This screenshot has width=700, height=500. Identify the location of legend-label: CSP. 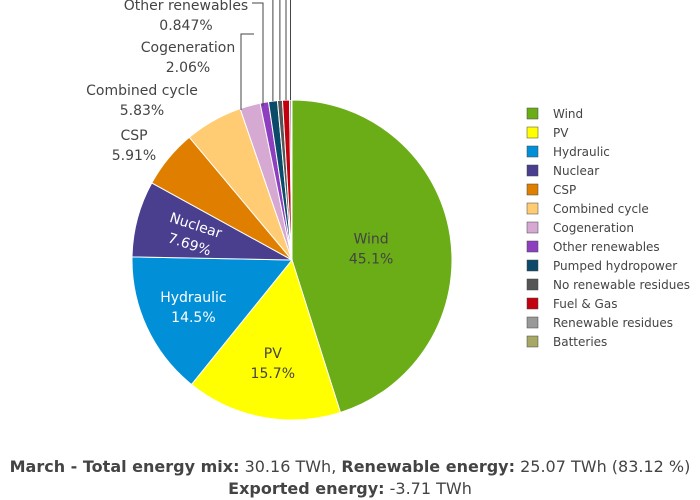
(564, 190).